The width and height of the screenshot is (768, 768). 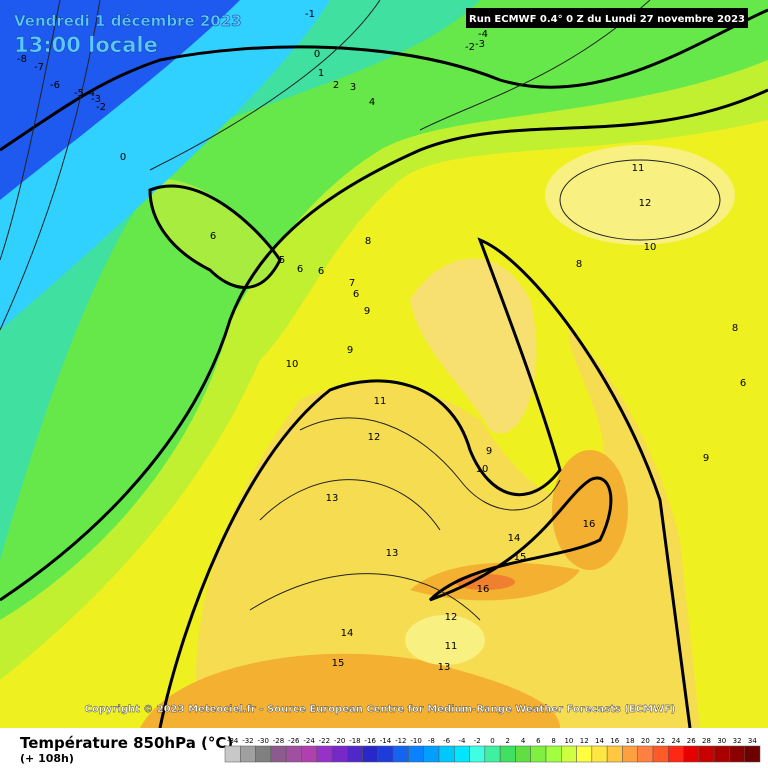 I want to click on contour-label: 7, so click(x=352, y=283).